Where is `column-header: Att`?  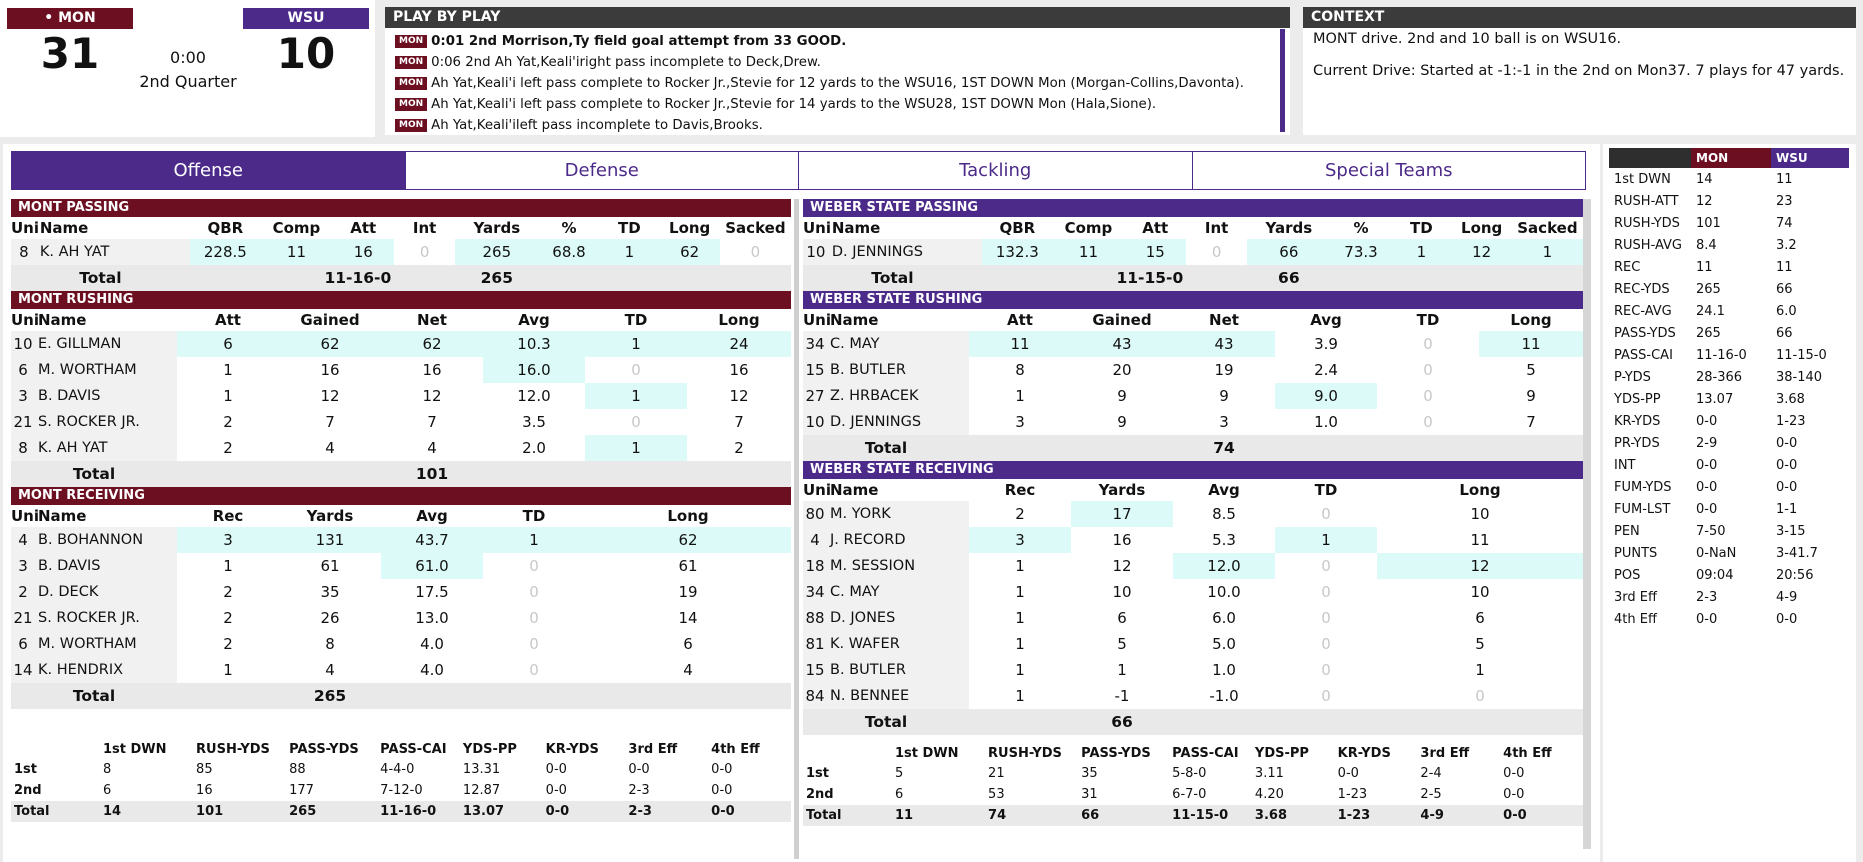 column-header: Att is located at coordinates (1020, 320).